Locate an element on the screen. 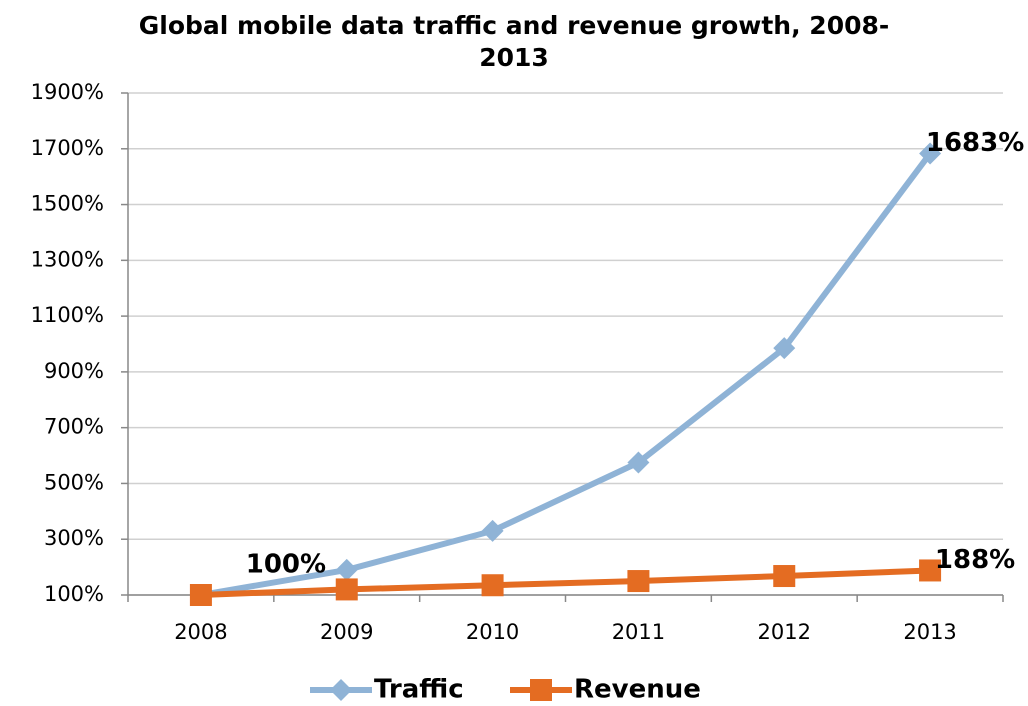  x-tick-label: 2012 is located at coordinates (784, 632).